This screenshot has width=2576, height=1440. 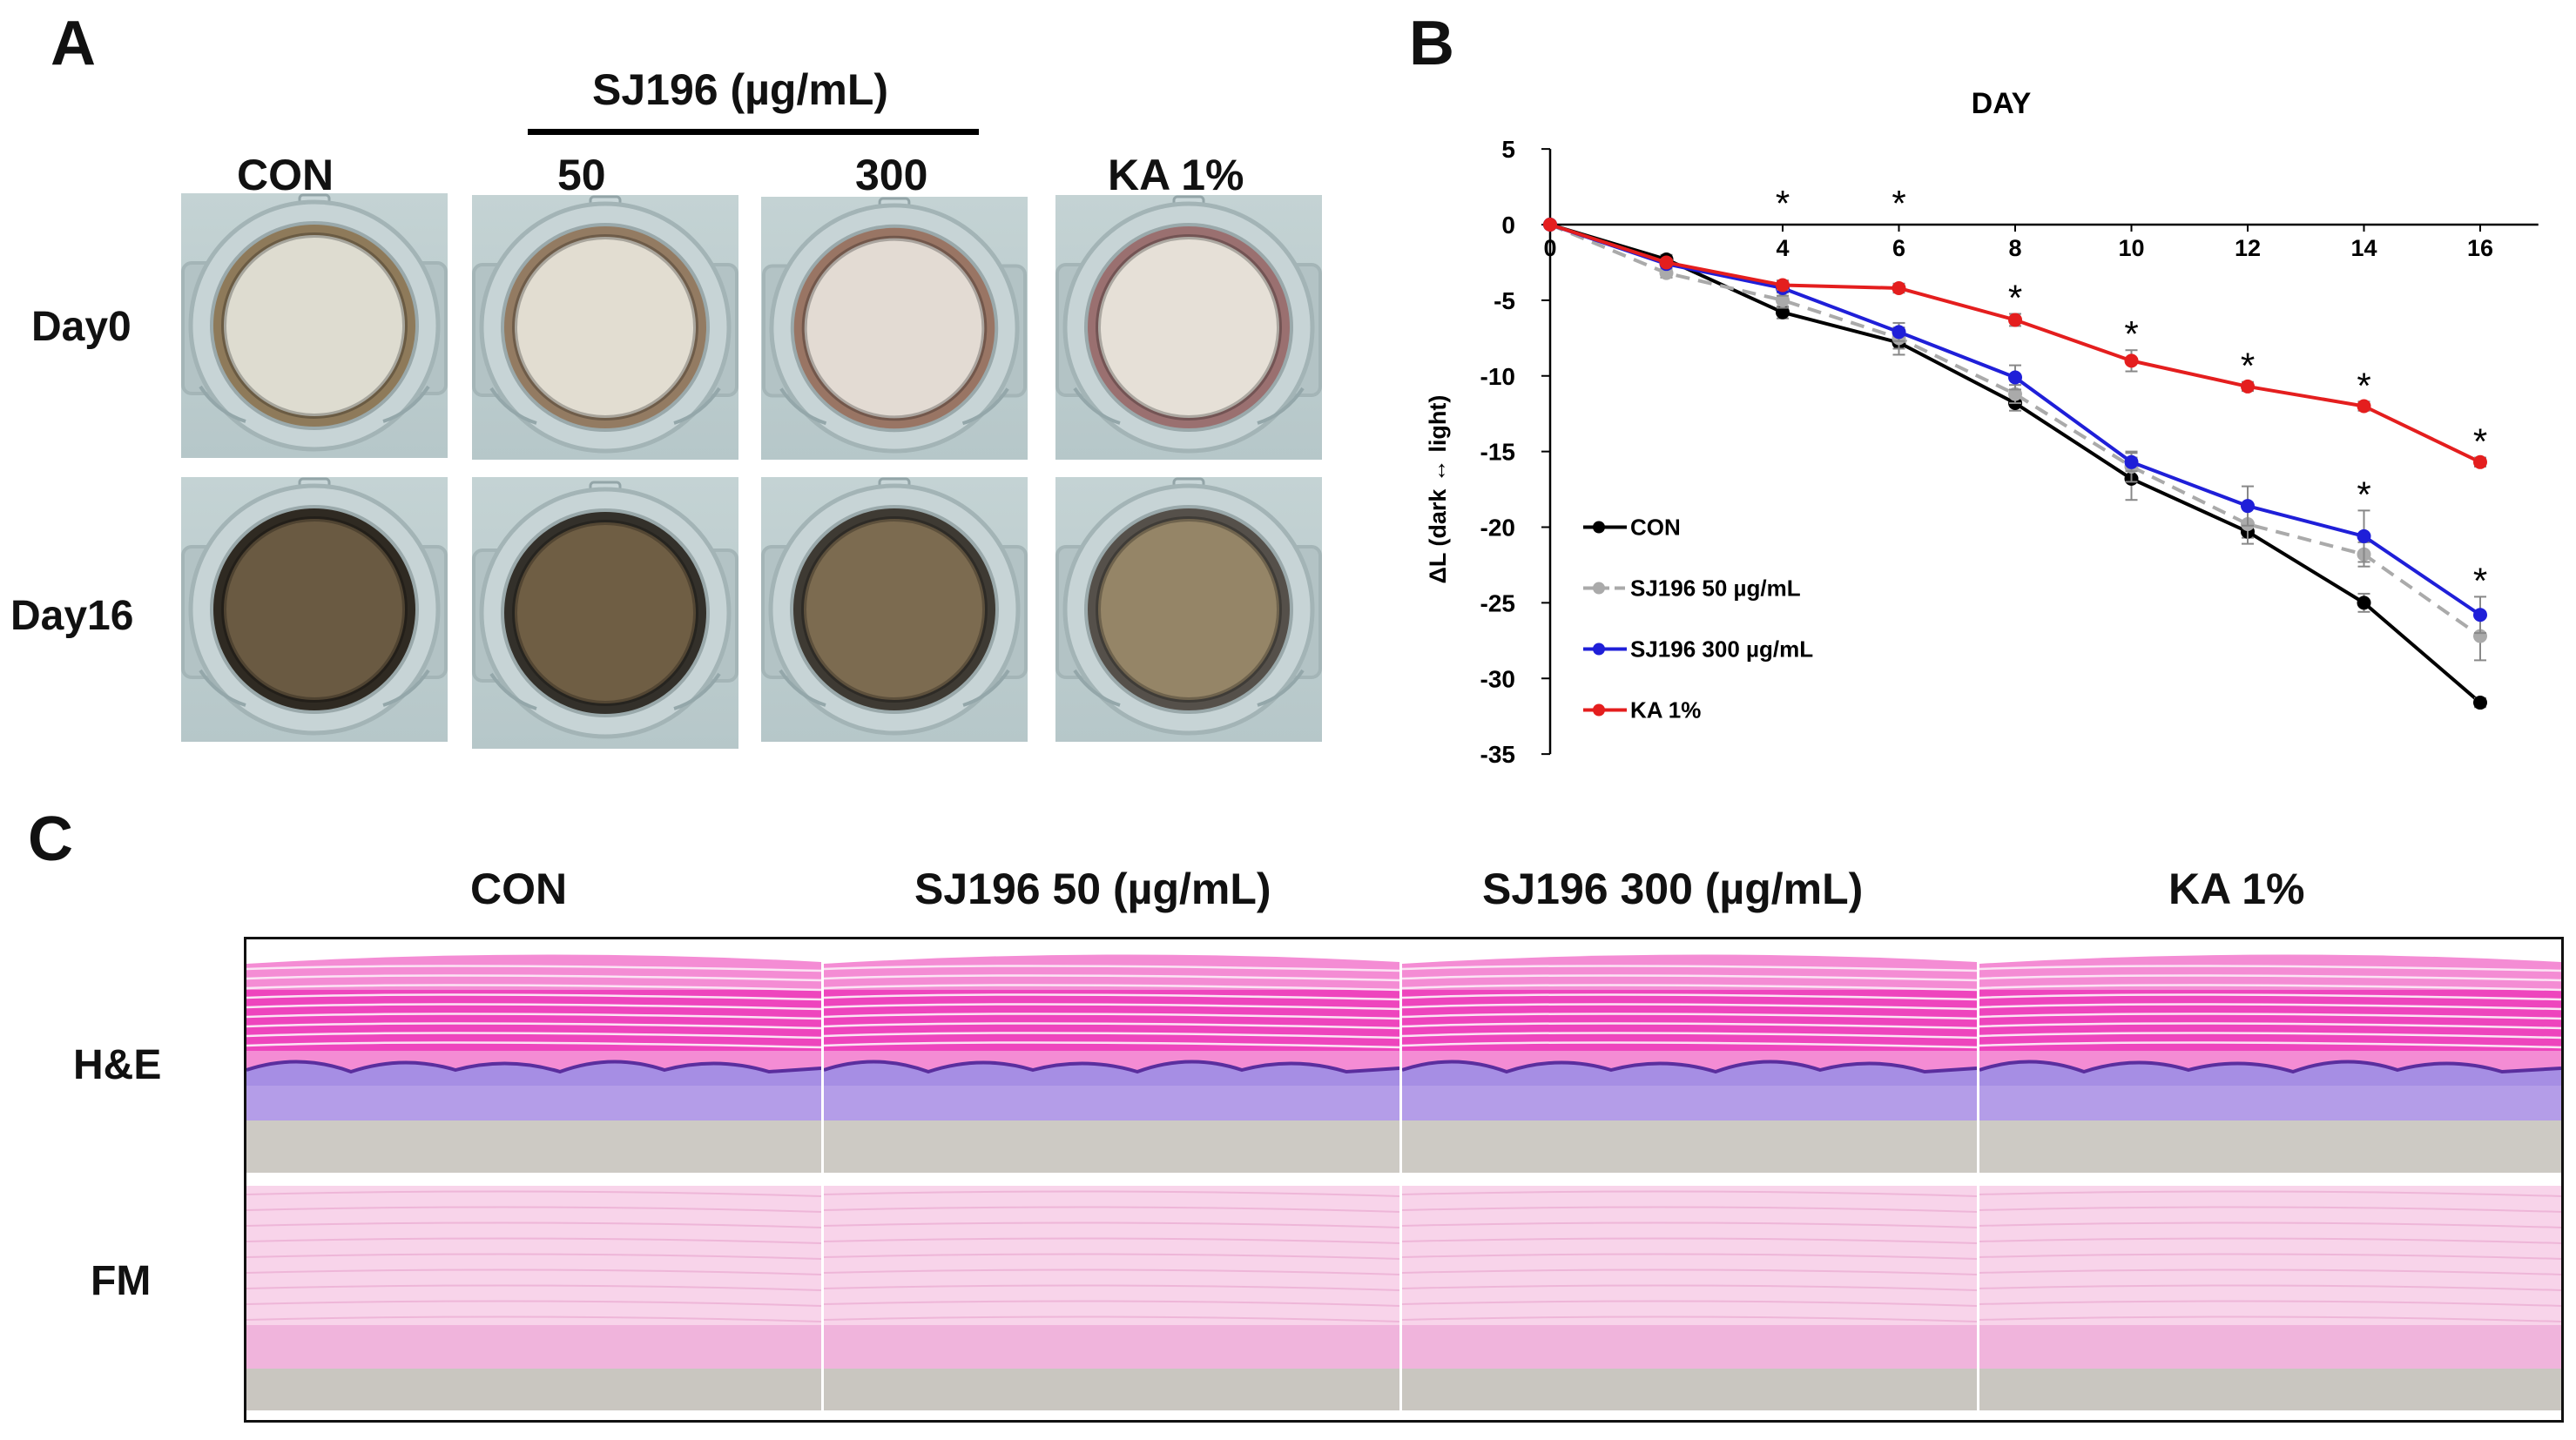 What do you see at coordinates (2248, 248) in the screenshot?
I see `chart-x-tick-label: 12` at bounding box center [2248, 248].